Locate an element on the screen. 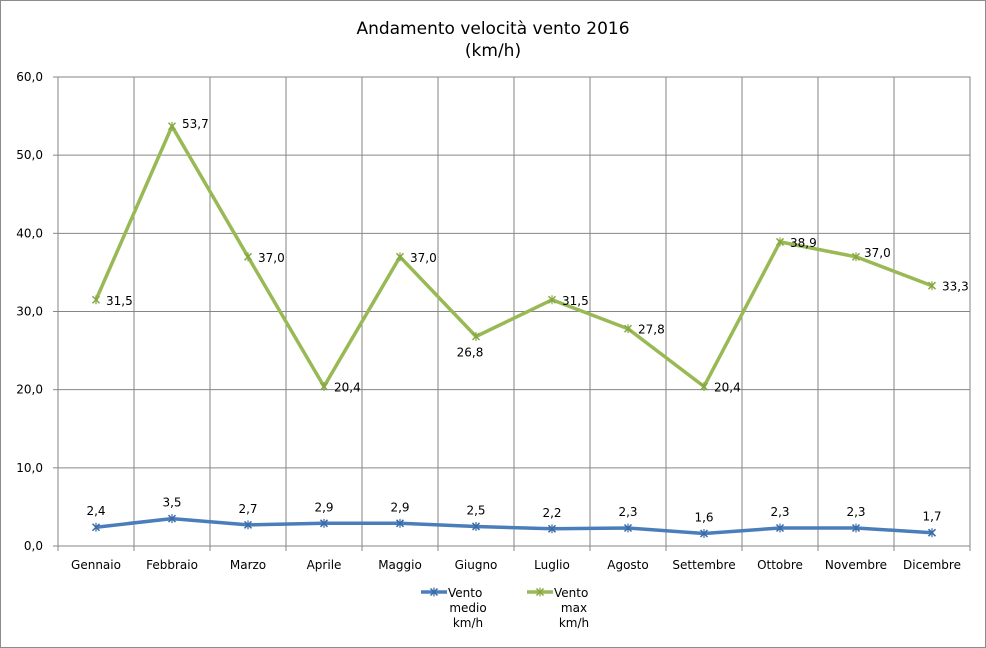 The width and height of the screenshot is (986, 648). x-tick-label: Agosto is located at coordinates (627, 565).